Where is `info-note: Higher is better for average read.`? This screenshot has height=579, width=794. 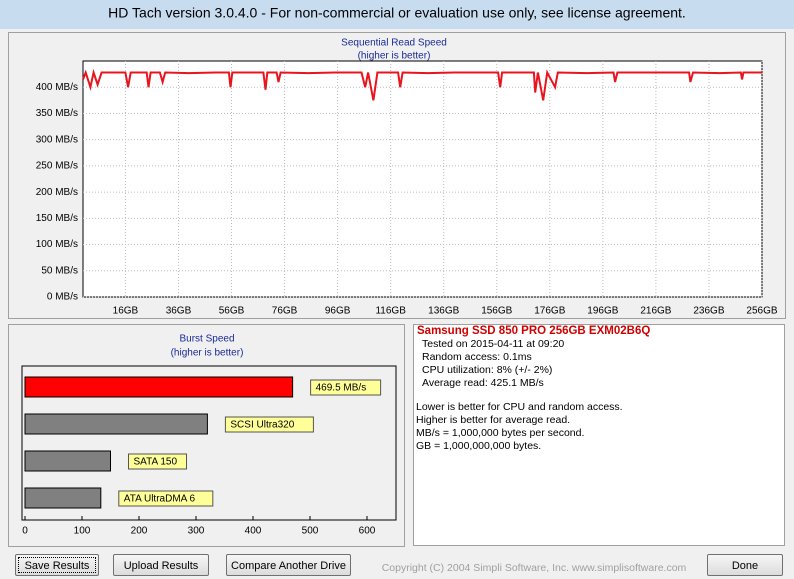
info-note: Higher is better for average read. is located at coordinates (493, 420).